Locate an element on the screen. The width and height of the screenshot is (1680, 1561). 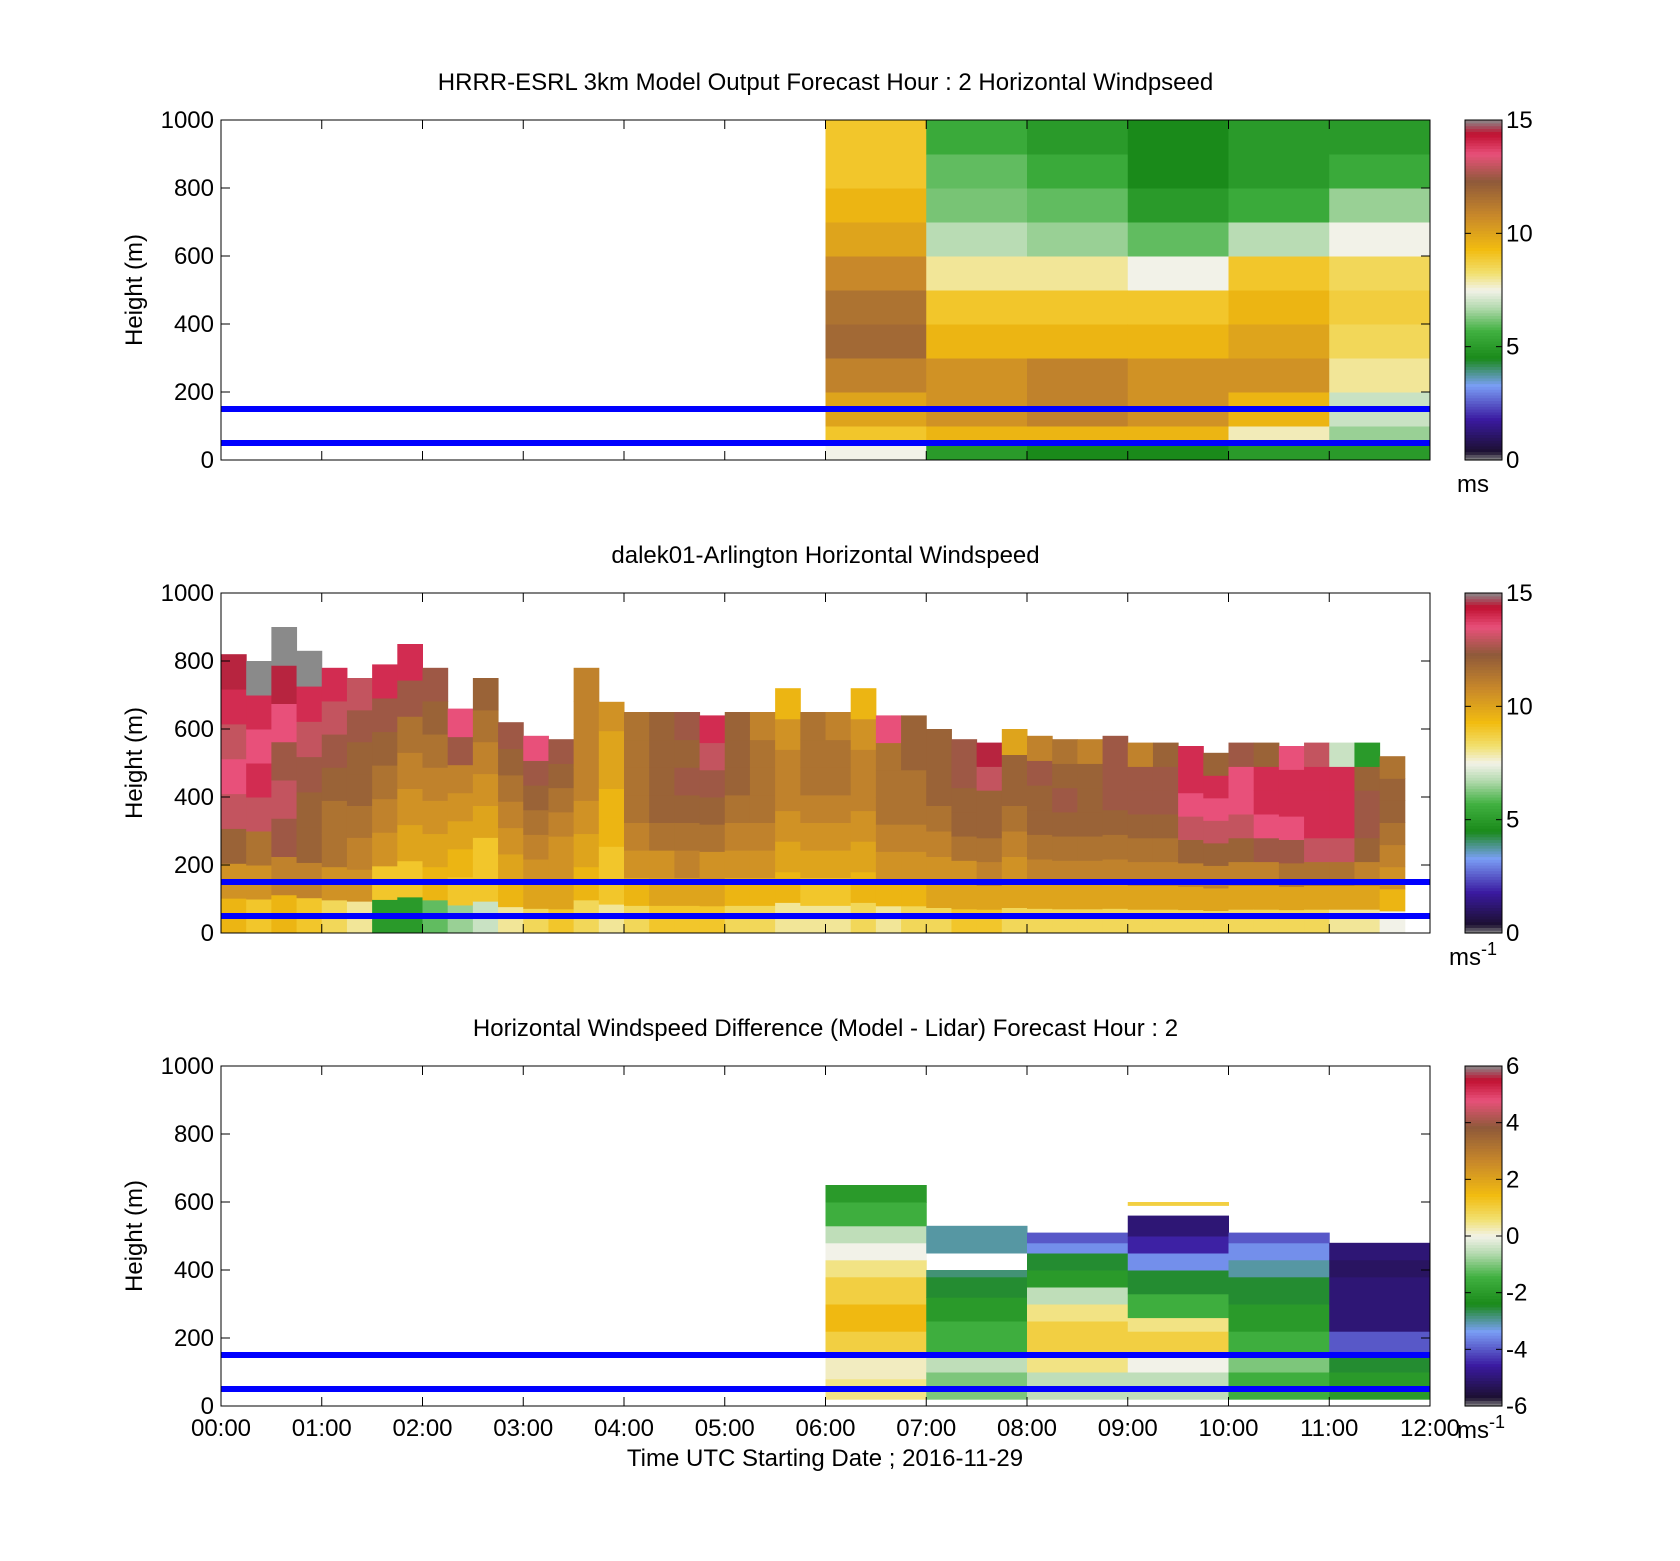
colorbar-unit-exponent: -1 is located at coordinates (1497, 1422).